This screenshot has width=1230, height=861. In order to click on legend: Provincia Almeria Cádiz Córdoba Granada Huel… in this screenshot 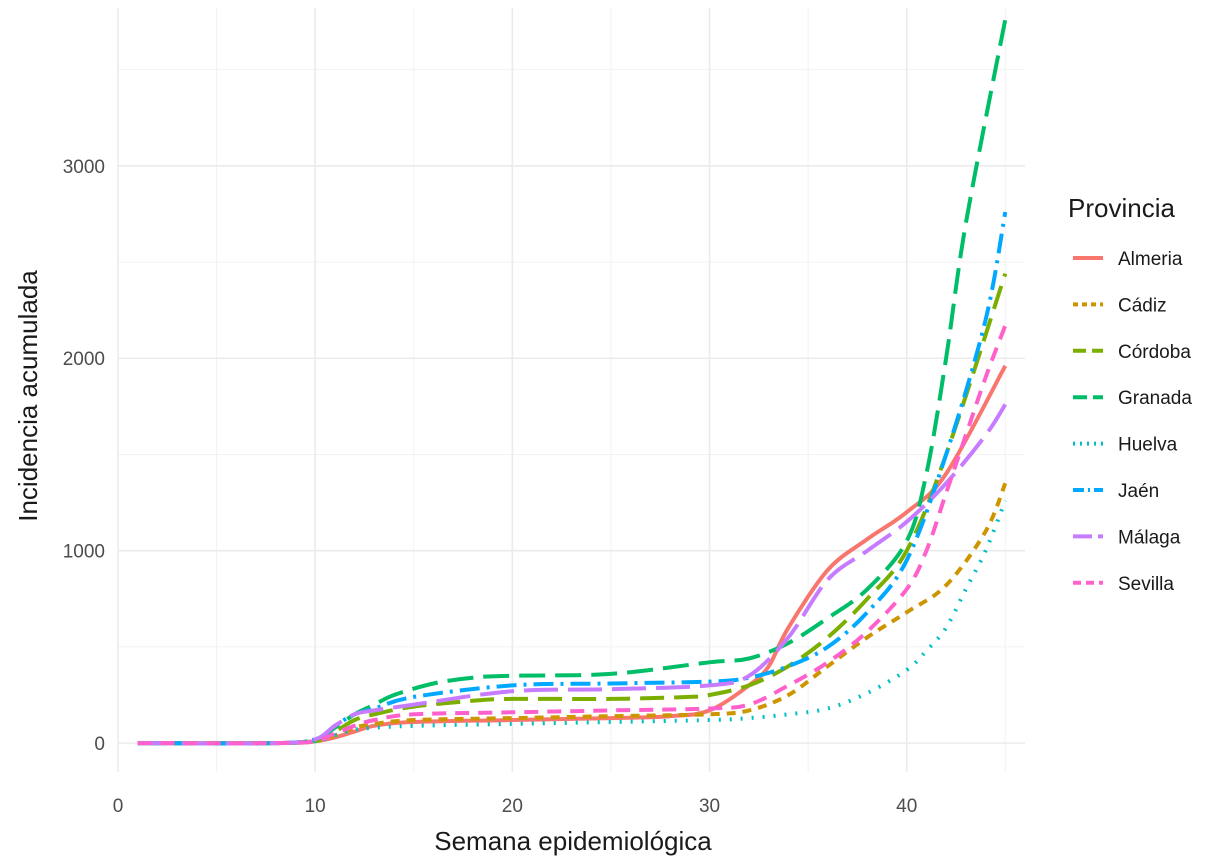, I will do `click(1130, 394)`.